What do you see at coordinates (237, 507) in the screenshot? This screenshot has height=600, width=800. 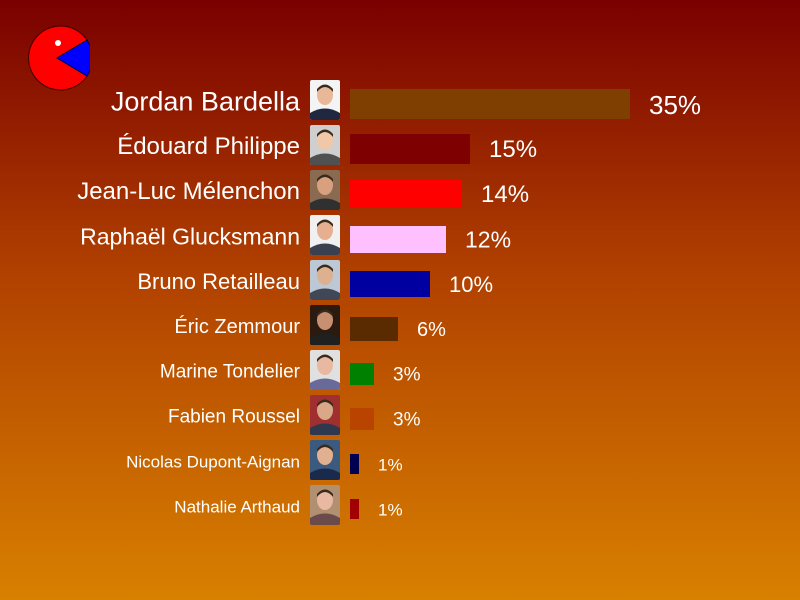 I see `candidate-name: Nathalie Arthaud` at bounding box center [237, 507].